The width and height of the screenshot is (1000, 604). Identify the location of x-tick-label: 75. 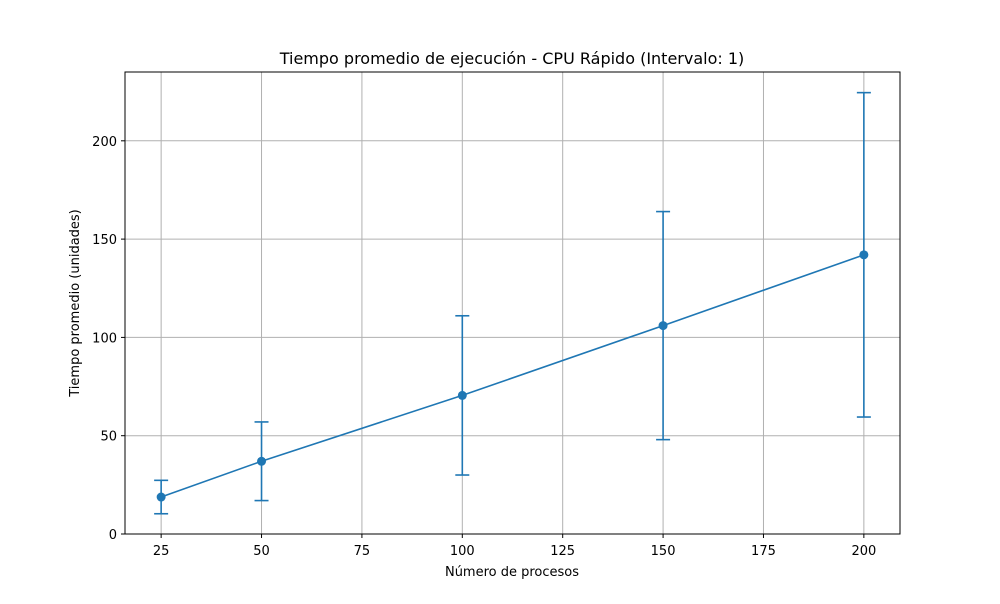
(362, 551).